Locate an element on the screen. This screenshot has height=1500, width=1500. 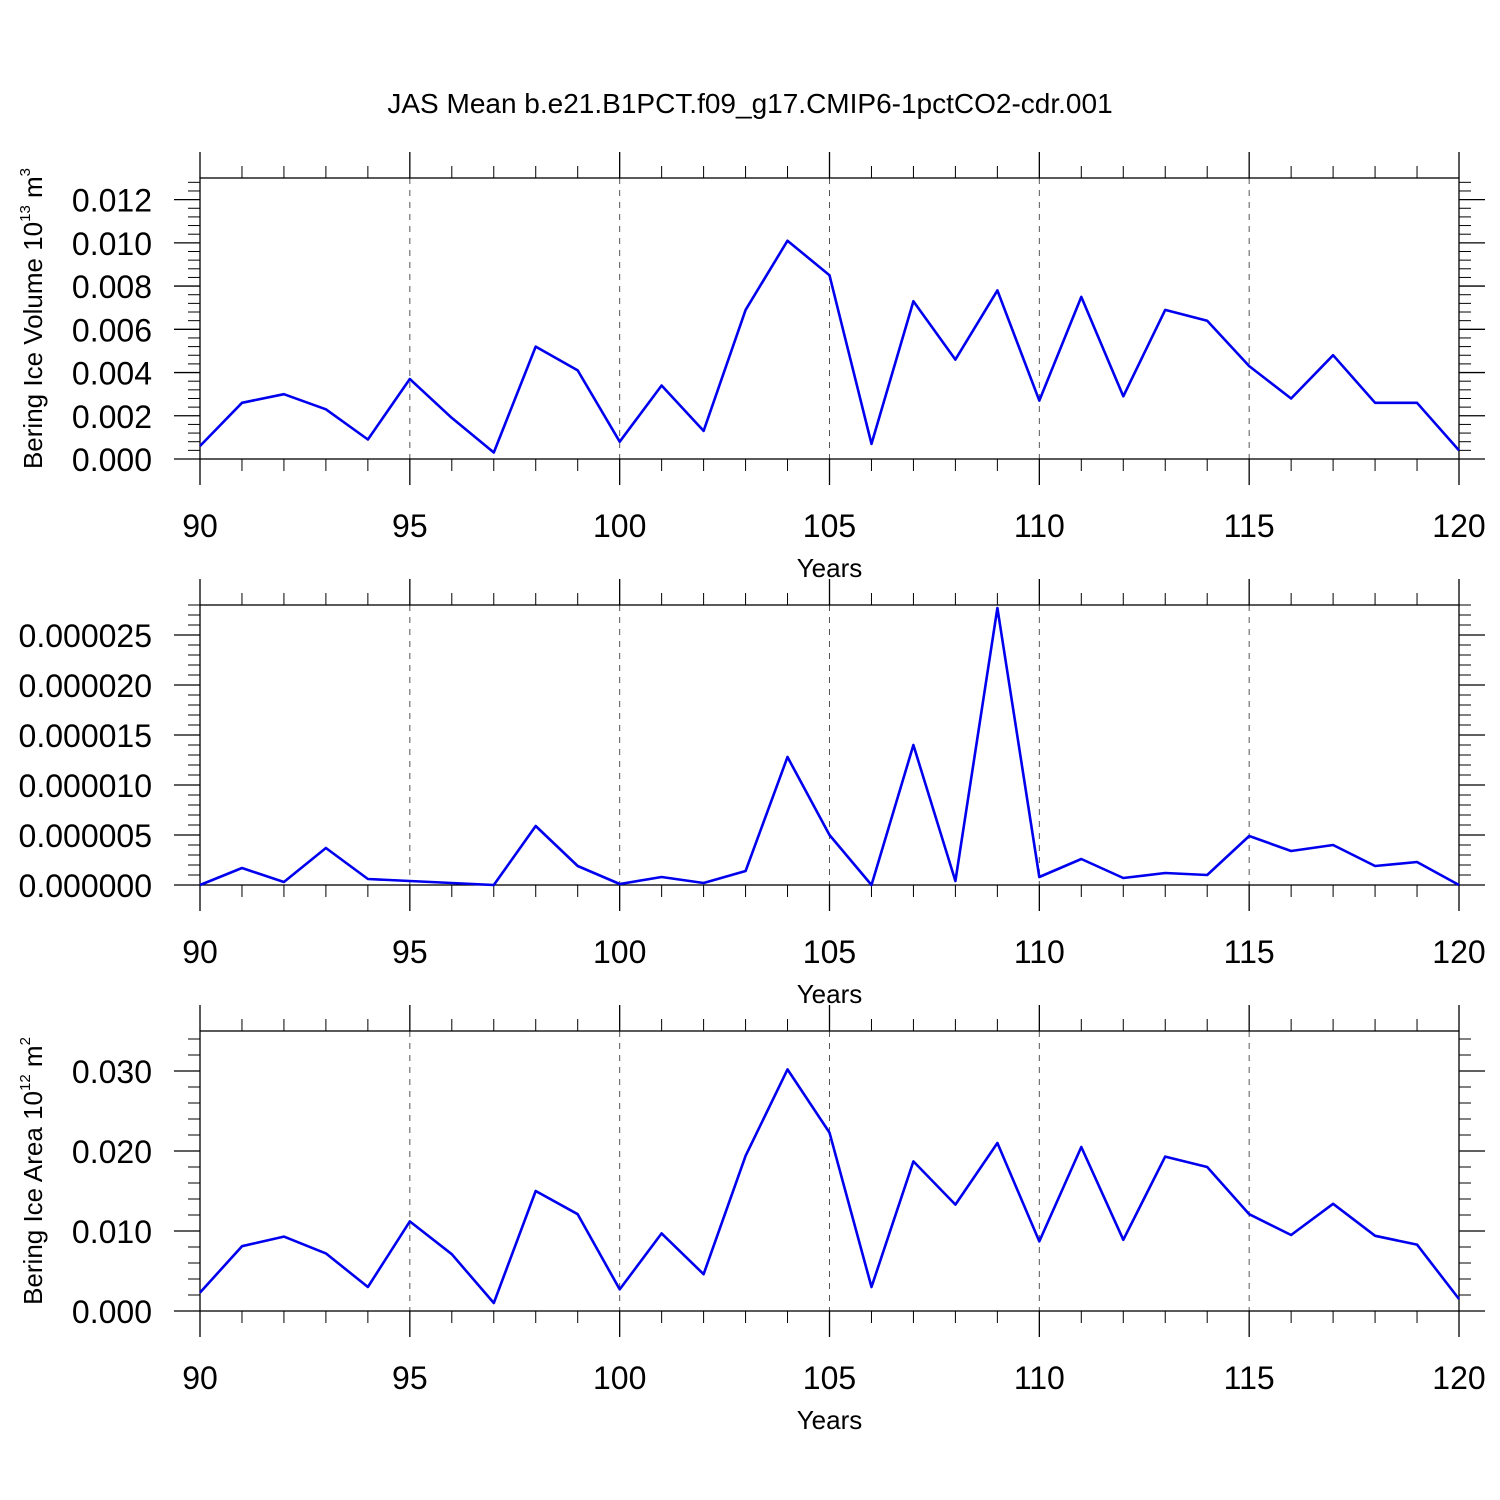
y-tick-label: 0.000025 is located at coordinates (85, 636).